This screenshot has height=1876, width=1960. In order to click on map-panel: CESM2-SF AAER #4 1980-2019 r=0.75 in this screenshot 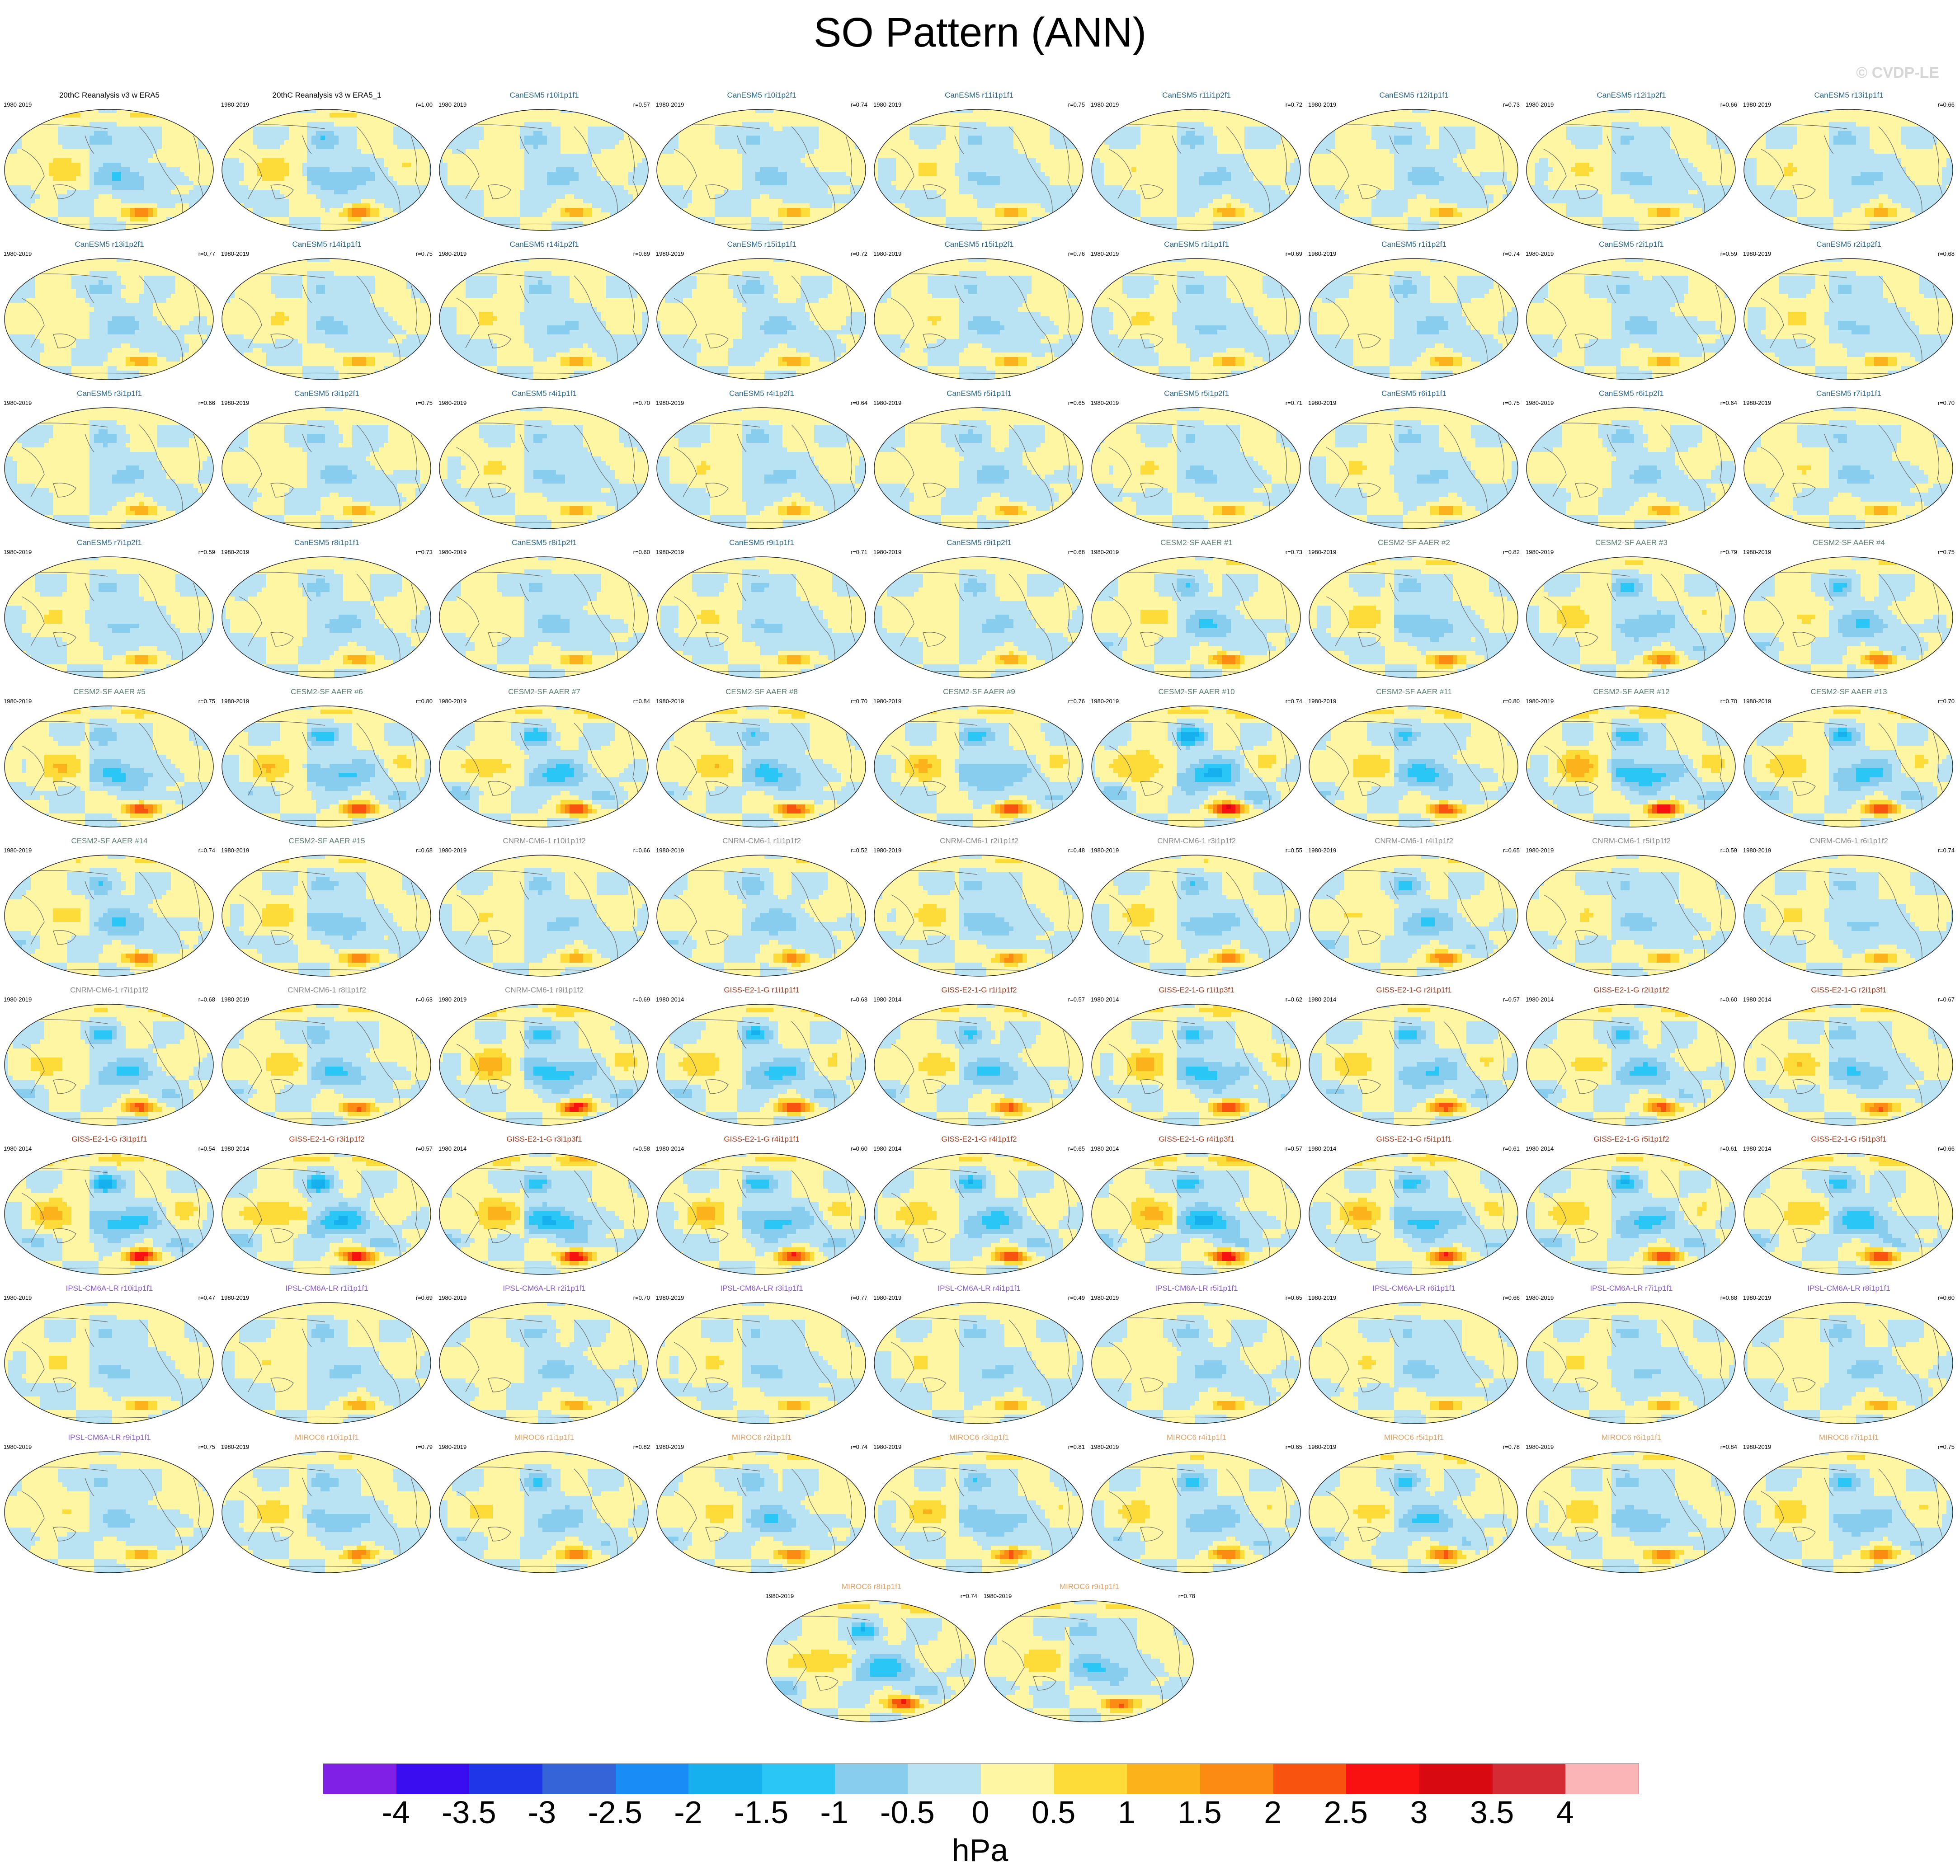, I will do `click(1848, 610)`.